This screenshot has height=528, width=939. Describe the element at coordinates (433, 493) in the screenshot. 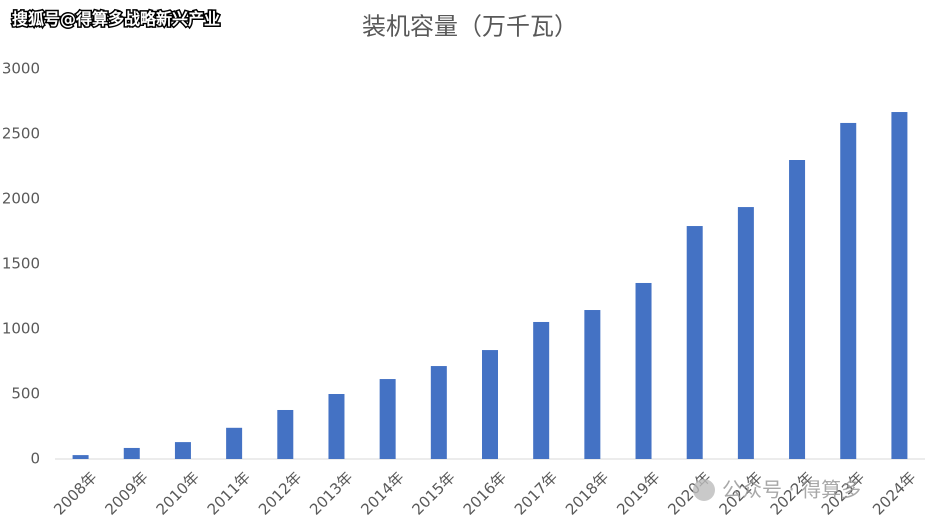

I see `x-tick-label: 2015年` at that location.